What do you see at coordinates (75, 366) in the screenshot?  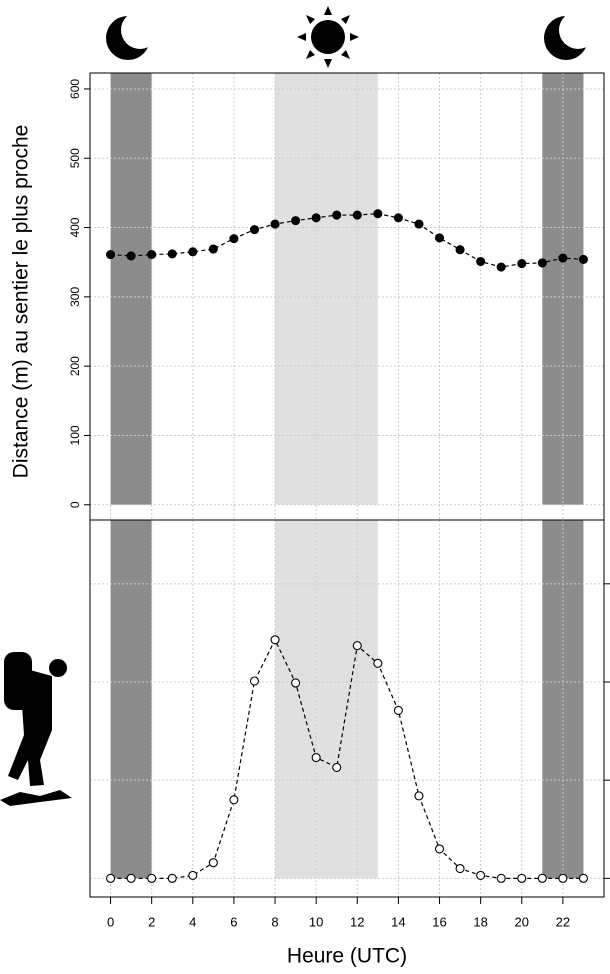 I see `y-tick-label: 200` at bounding box center [75, 366].